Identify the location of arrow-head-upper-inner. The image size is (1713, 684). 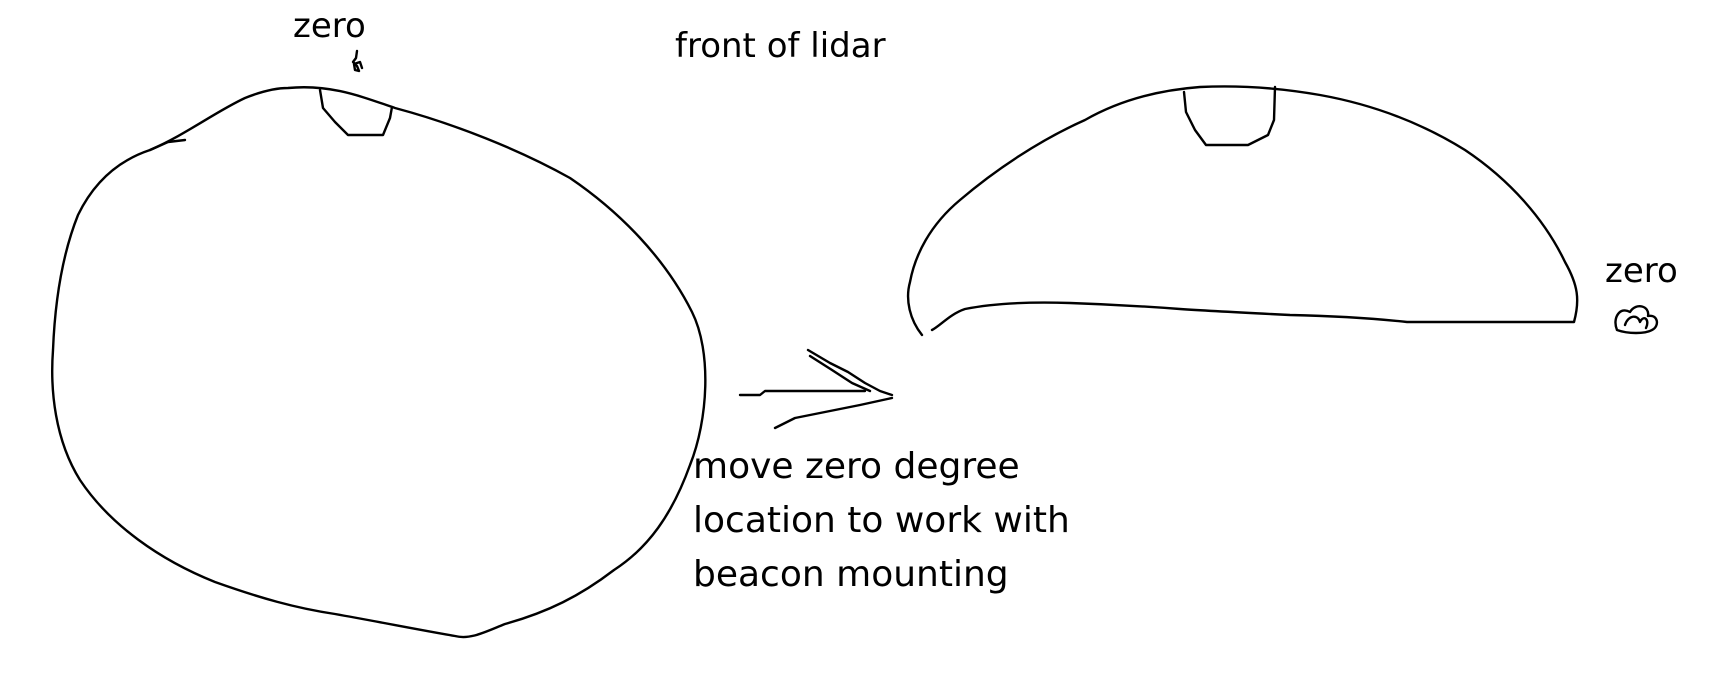
(840, 373).